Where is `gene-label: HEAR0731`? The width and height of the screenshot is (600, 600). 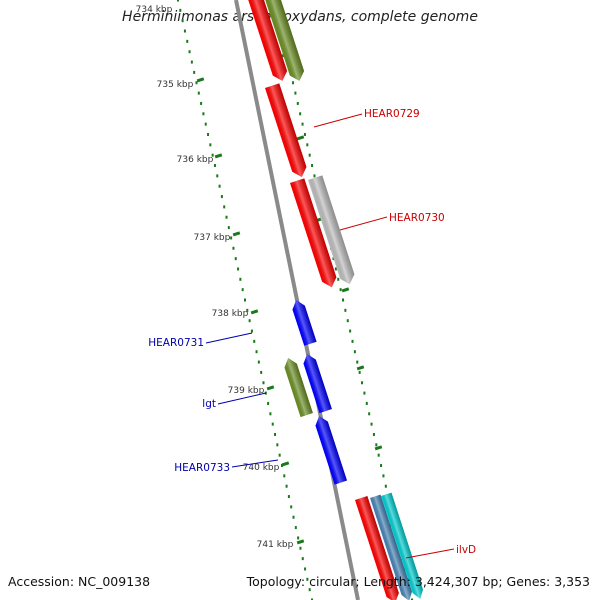 gene-label: HEAR0731 is located at coordinates (176, 343).